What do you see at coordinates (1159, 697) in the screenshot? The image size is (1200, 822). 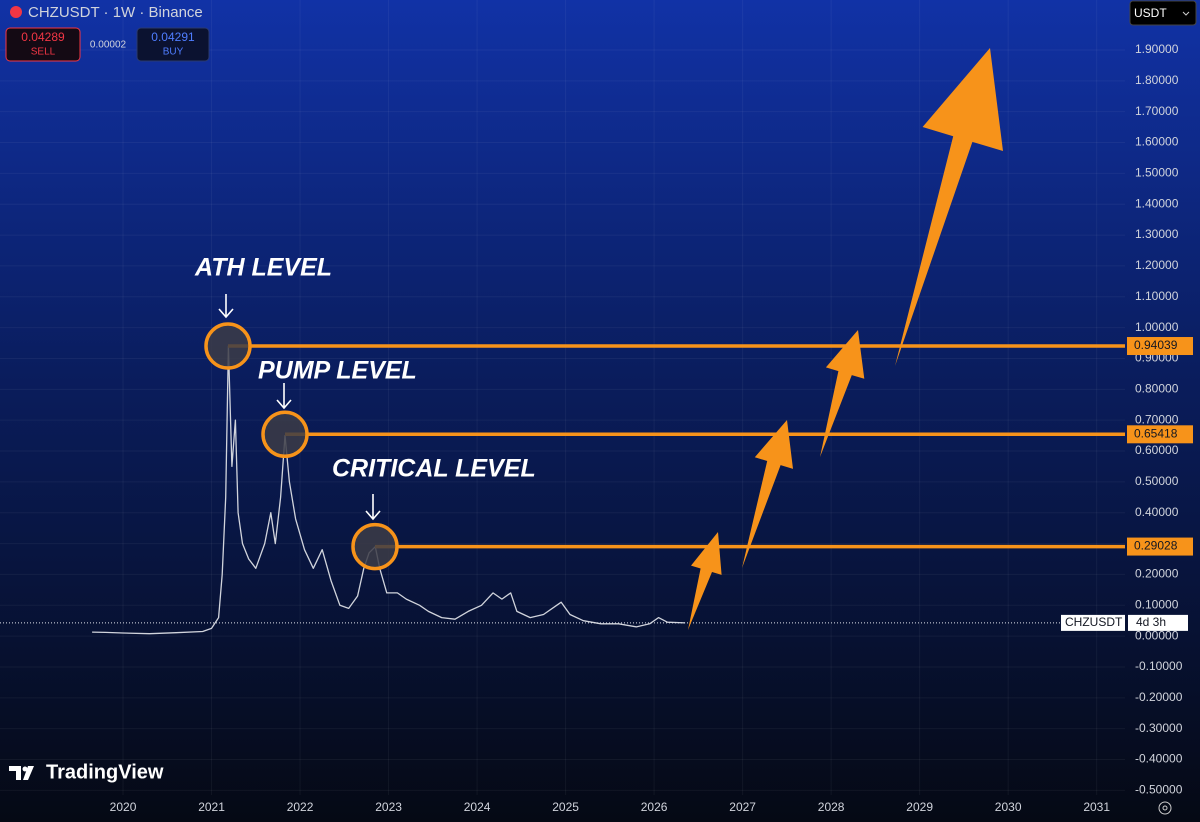 I see `y-tick-label: -0.20000` at bounding box center [1159, 697].